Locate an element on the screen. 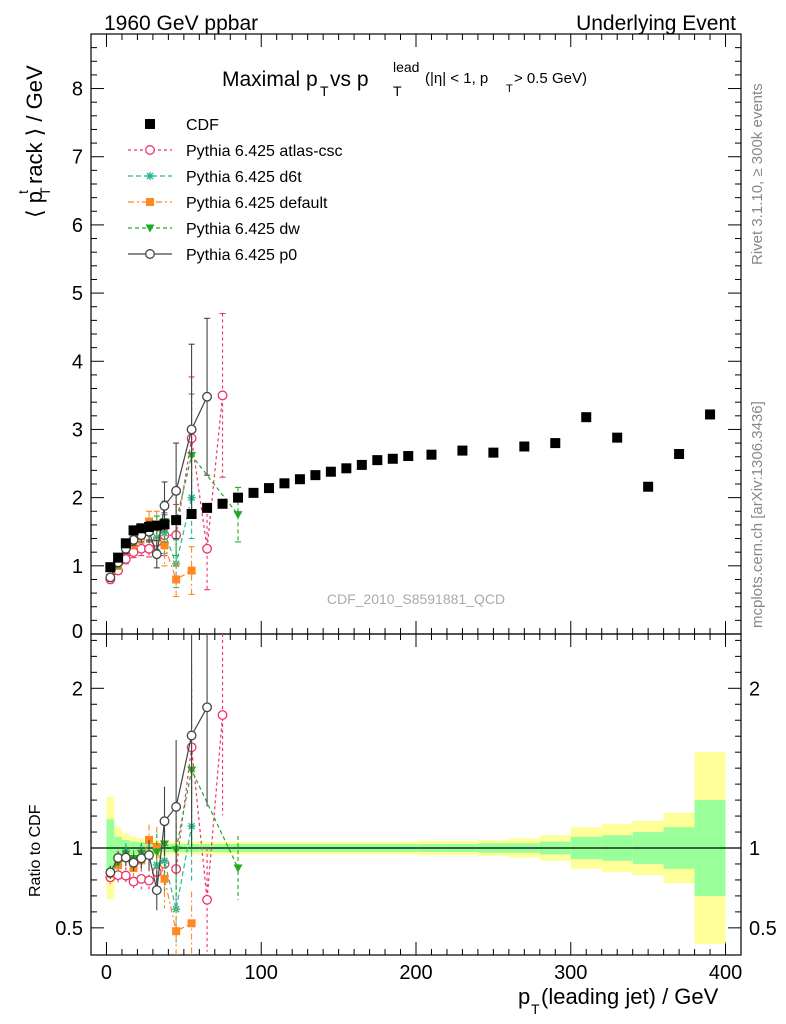  ratio-tick-label: 2 is located at coordinates (77, 689).